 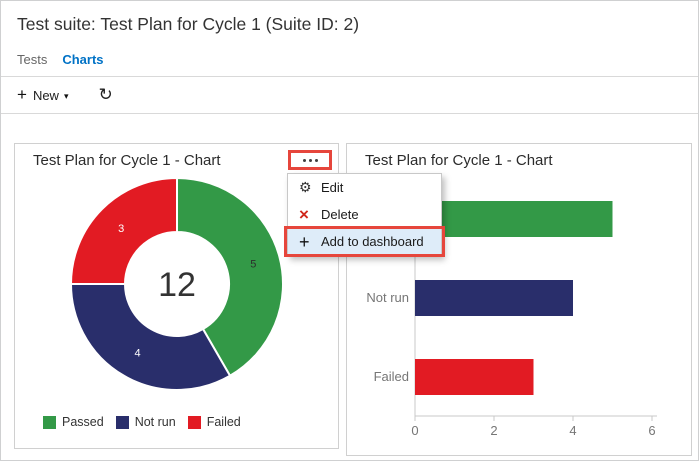 I want to click on tab-charts: Charts, so click(x=83, y=59).